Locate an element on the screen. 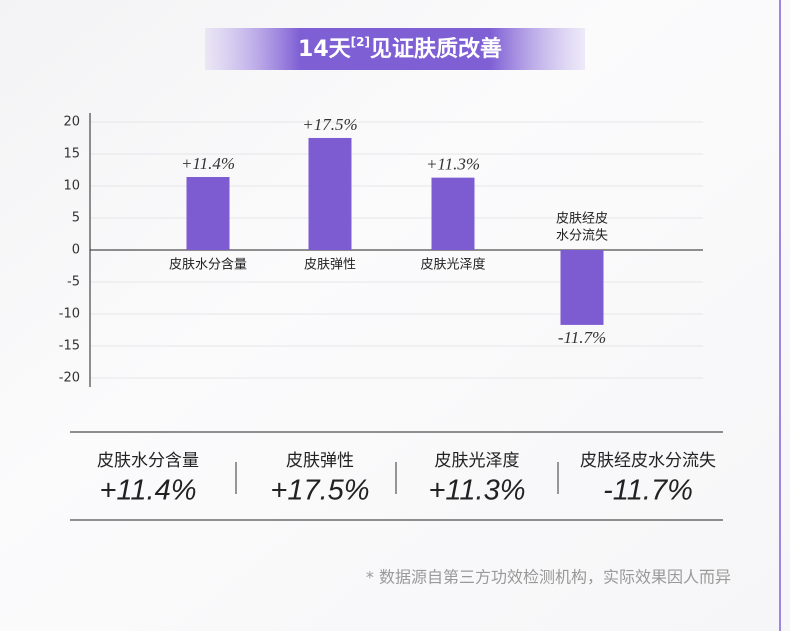 The height and width of the screenshot is (631, 790). category-label: 皮肤光泽度 is located at coordinates (452, 265).